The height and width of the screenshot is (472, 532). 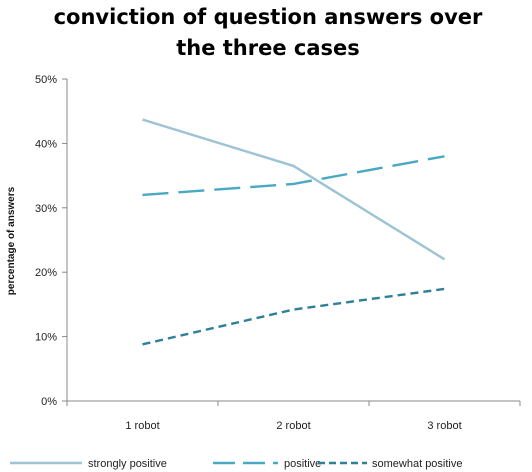 I want to click on legend-label: strongly positive, so click(x=127, y=464).